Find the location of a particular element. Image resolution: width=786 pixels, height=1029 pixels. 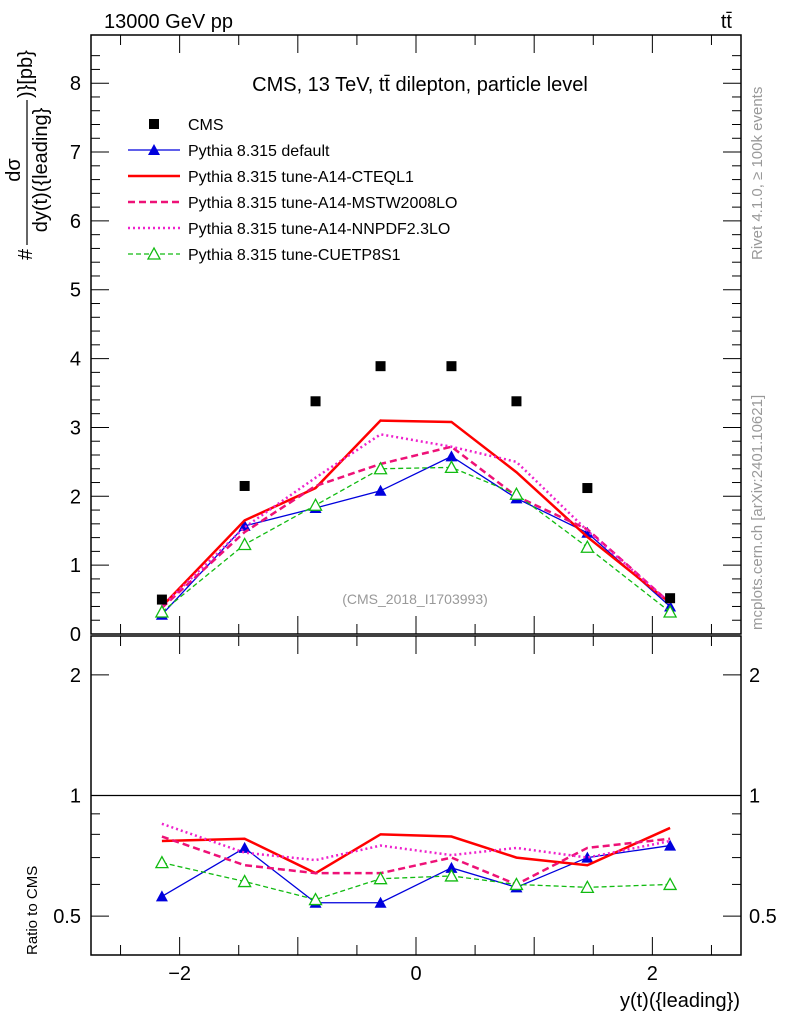

legend-item: Pythia 8.315 default is located at coordinates (229, 151).